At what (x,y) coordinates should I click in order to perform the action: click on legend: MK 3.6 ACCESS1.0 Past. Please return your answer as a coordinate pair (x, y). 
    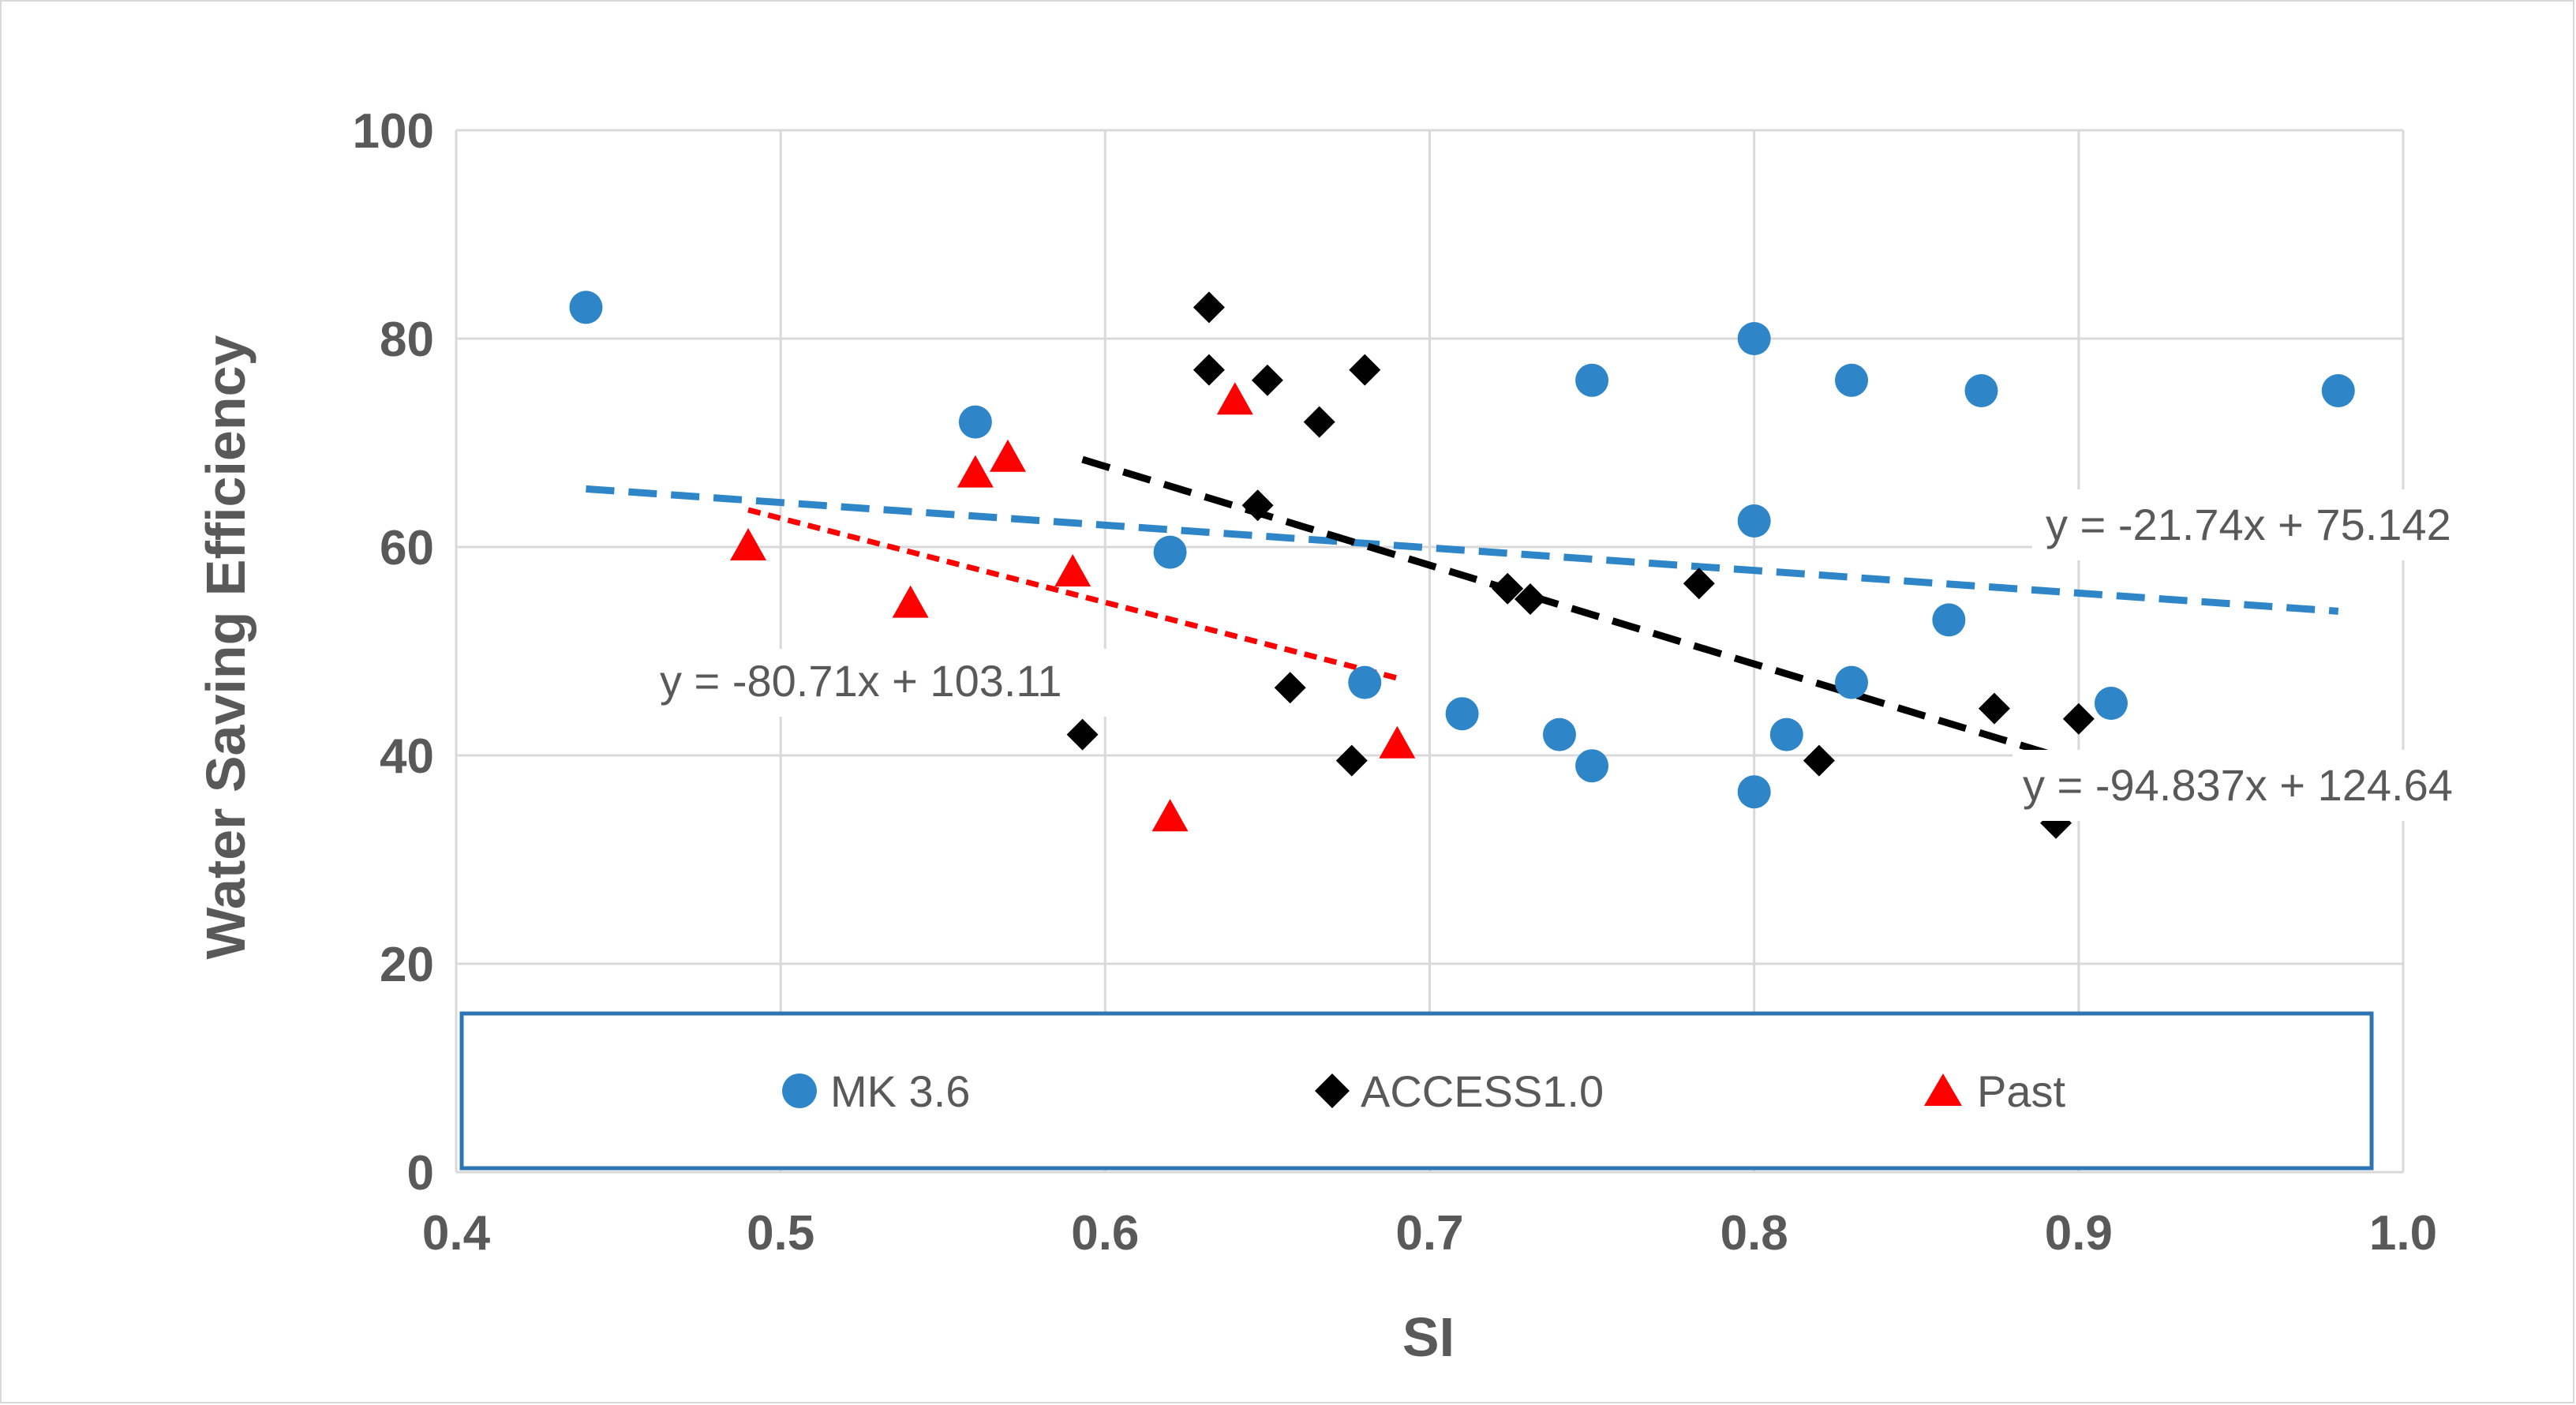
    Looking at the image, I should click on (1416, 1091).